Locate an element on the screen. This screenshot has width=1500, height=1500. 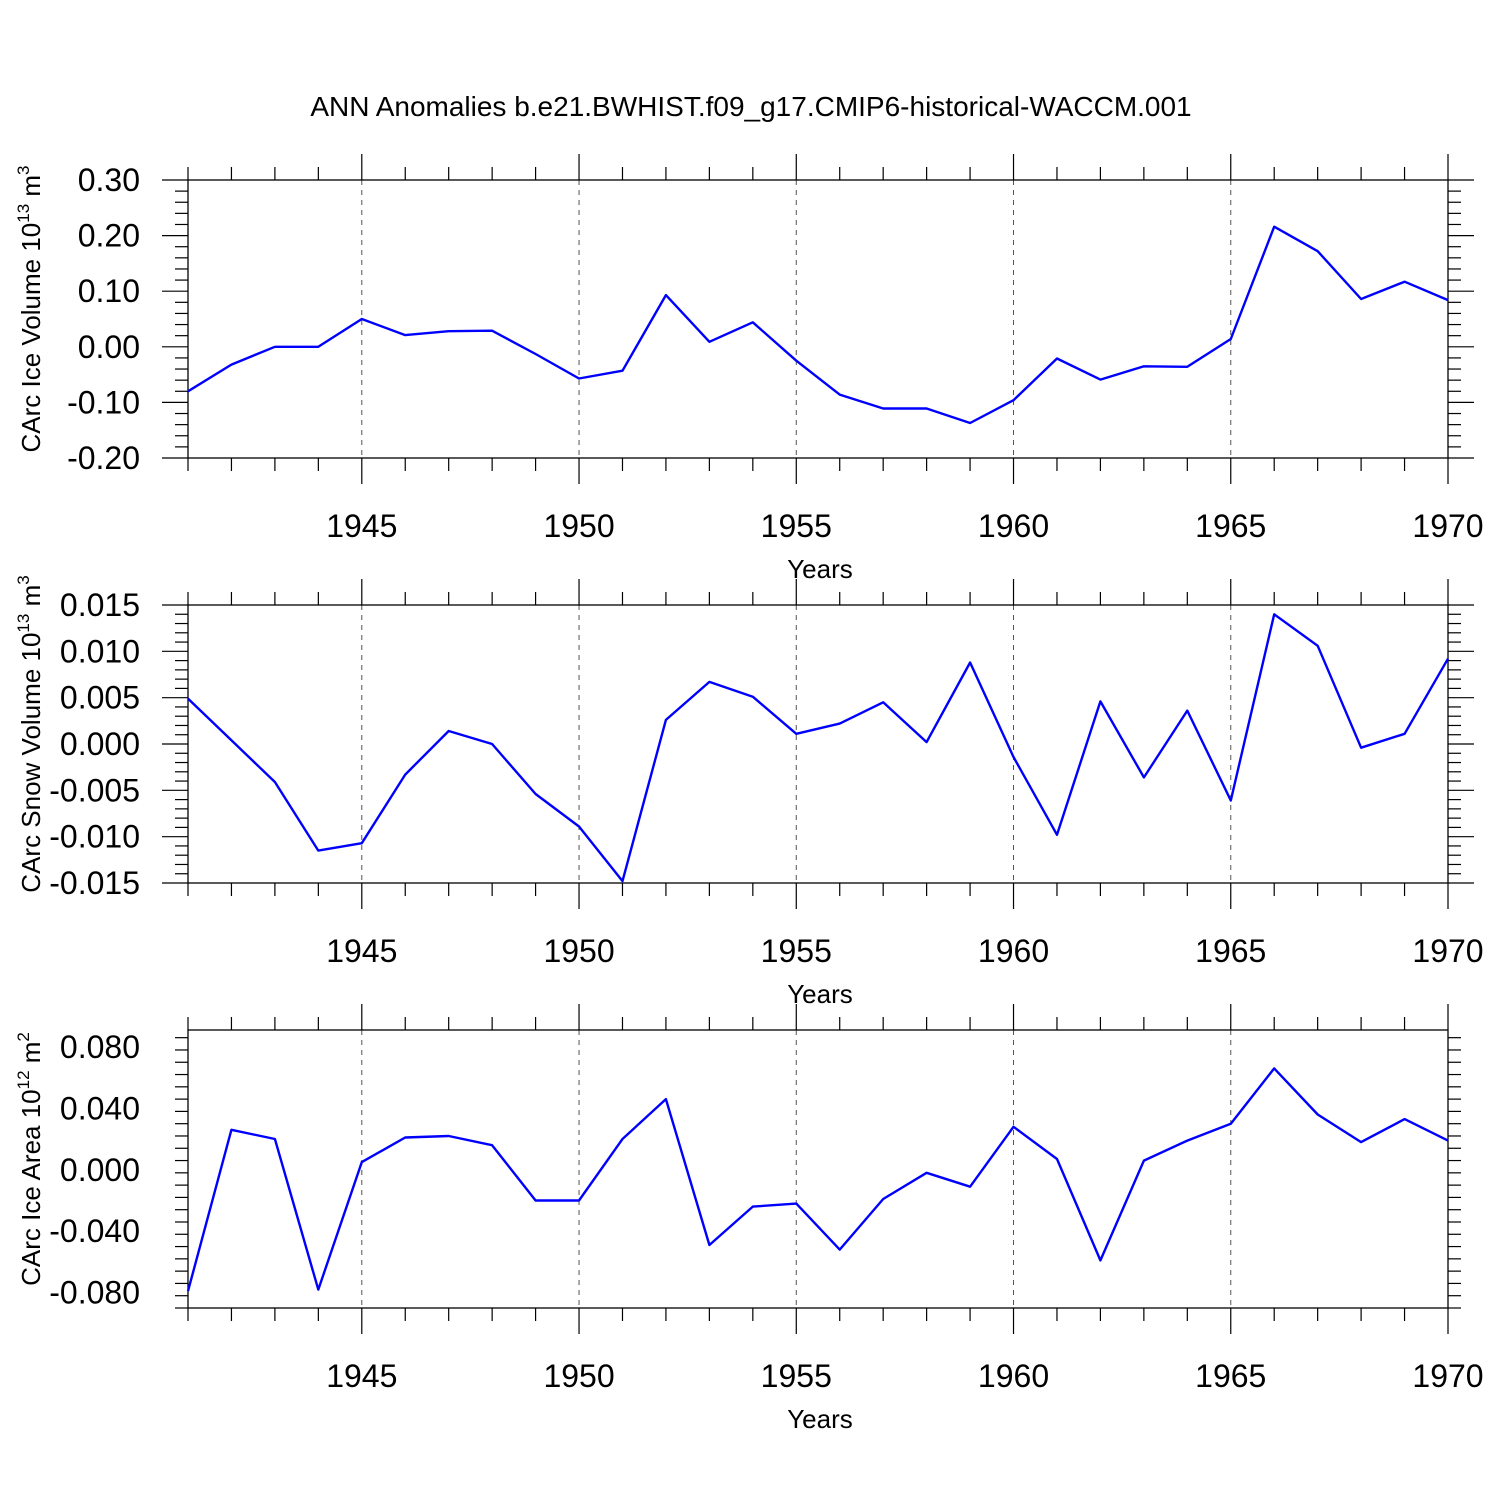
y-tick-label: -0.080 is located at coordinates (94, 1293).